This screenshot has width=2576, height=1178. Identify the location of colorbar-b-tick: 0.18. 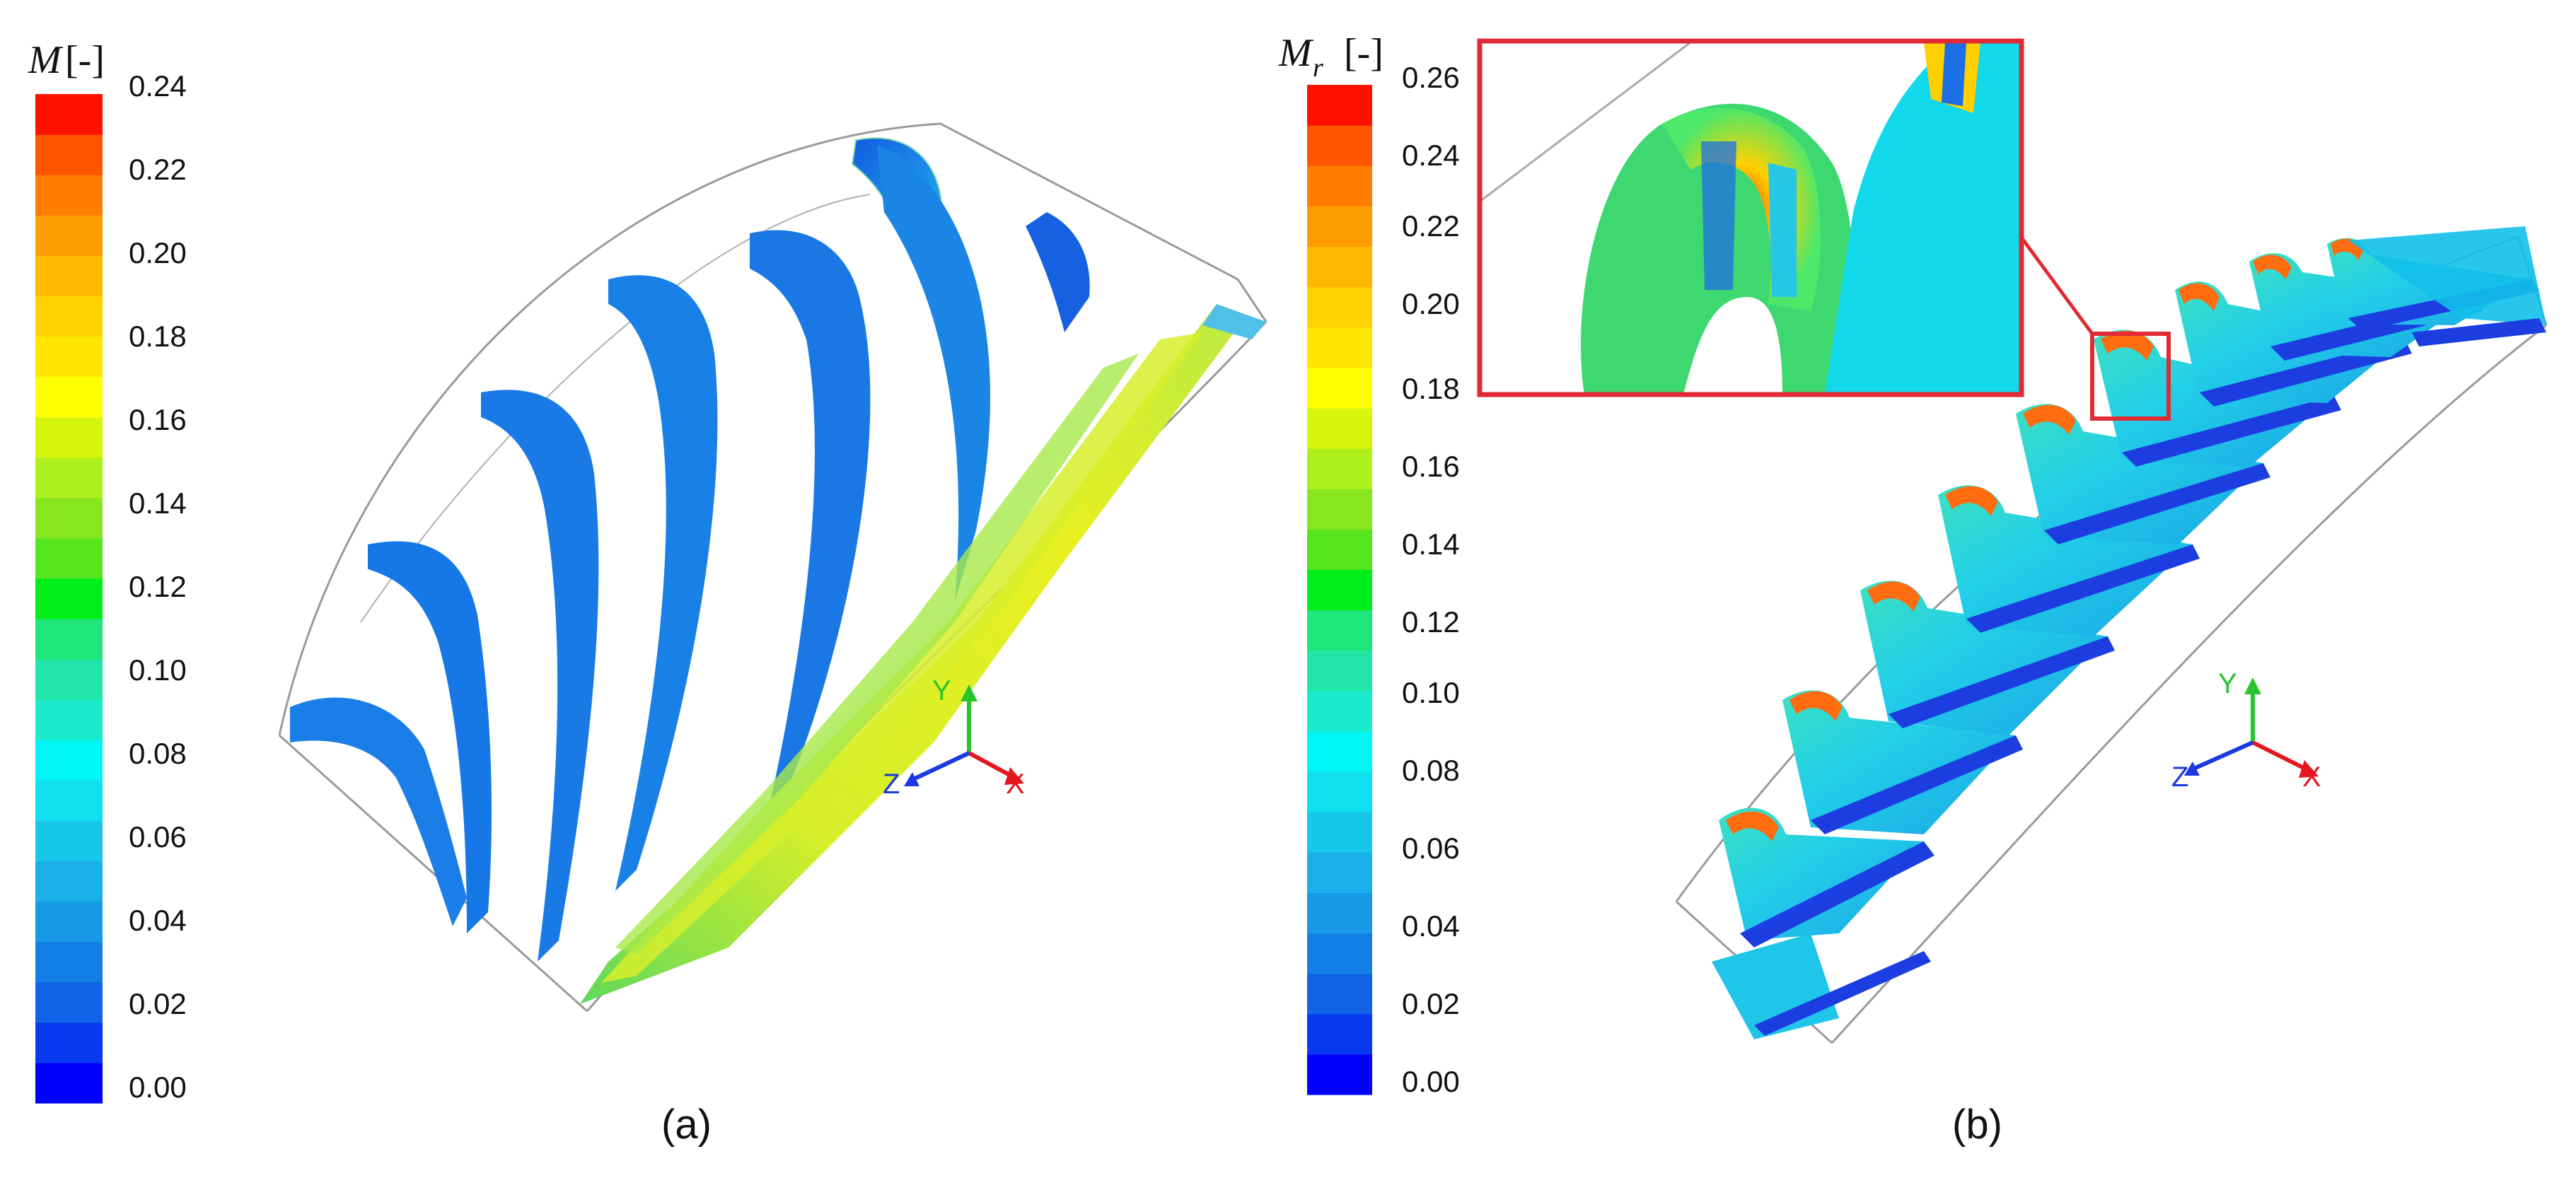
(1431, 388).